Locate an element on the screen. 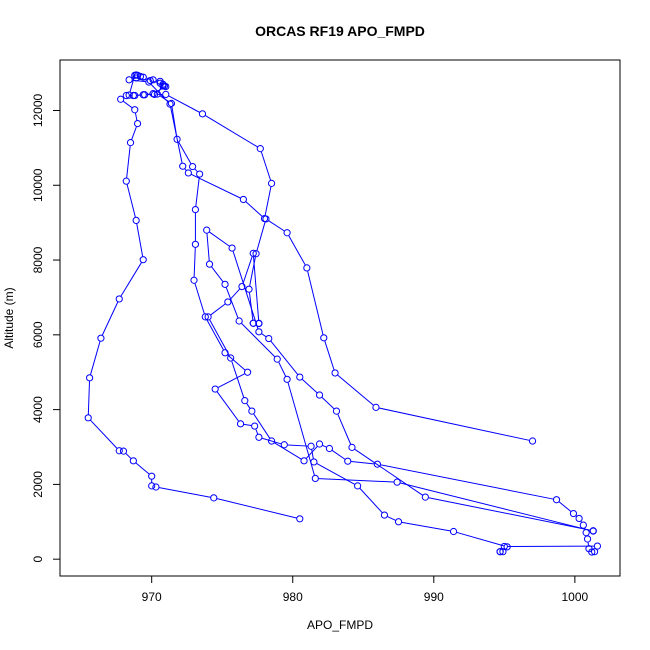 This screenshot has height=650, width=650. y-tick-label: 12000 is located at coordinates (38, 110).